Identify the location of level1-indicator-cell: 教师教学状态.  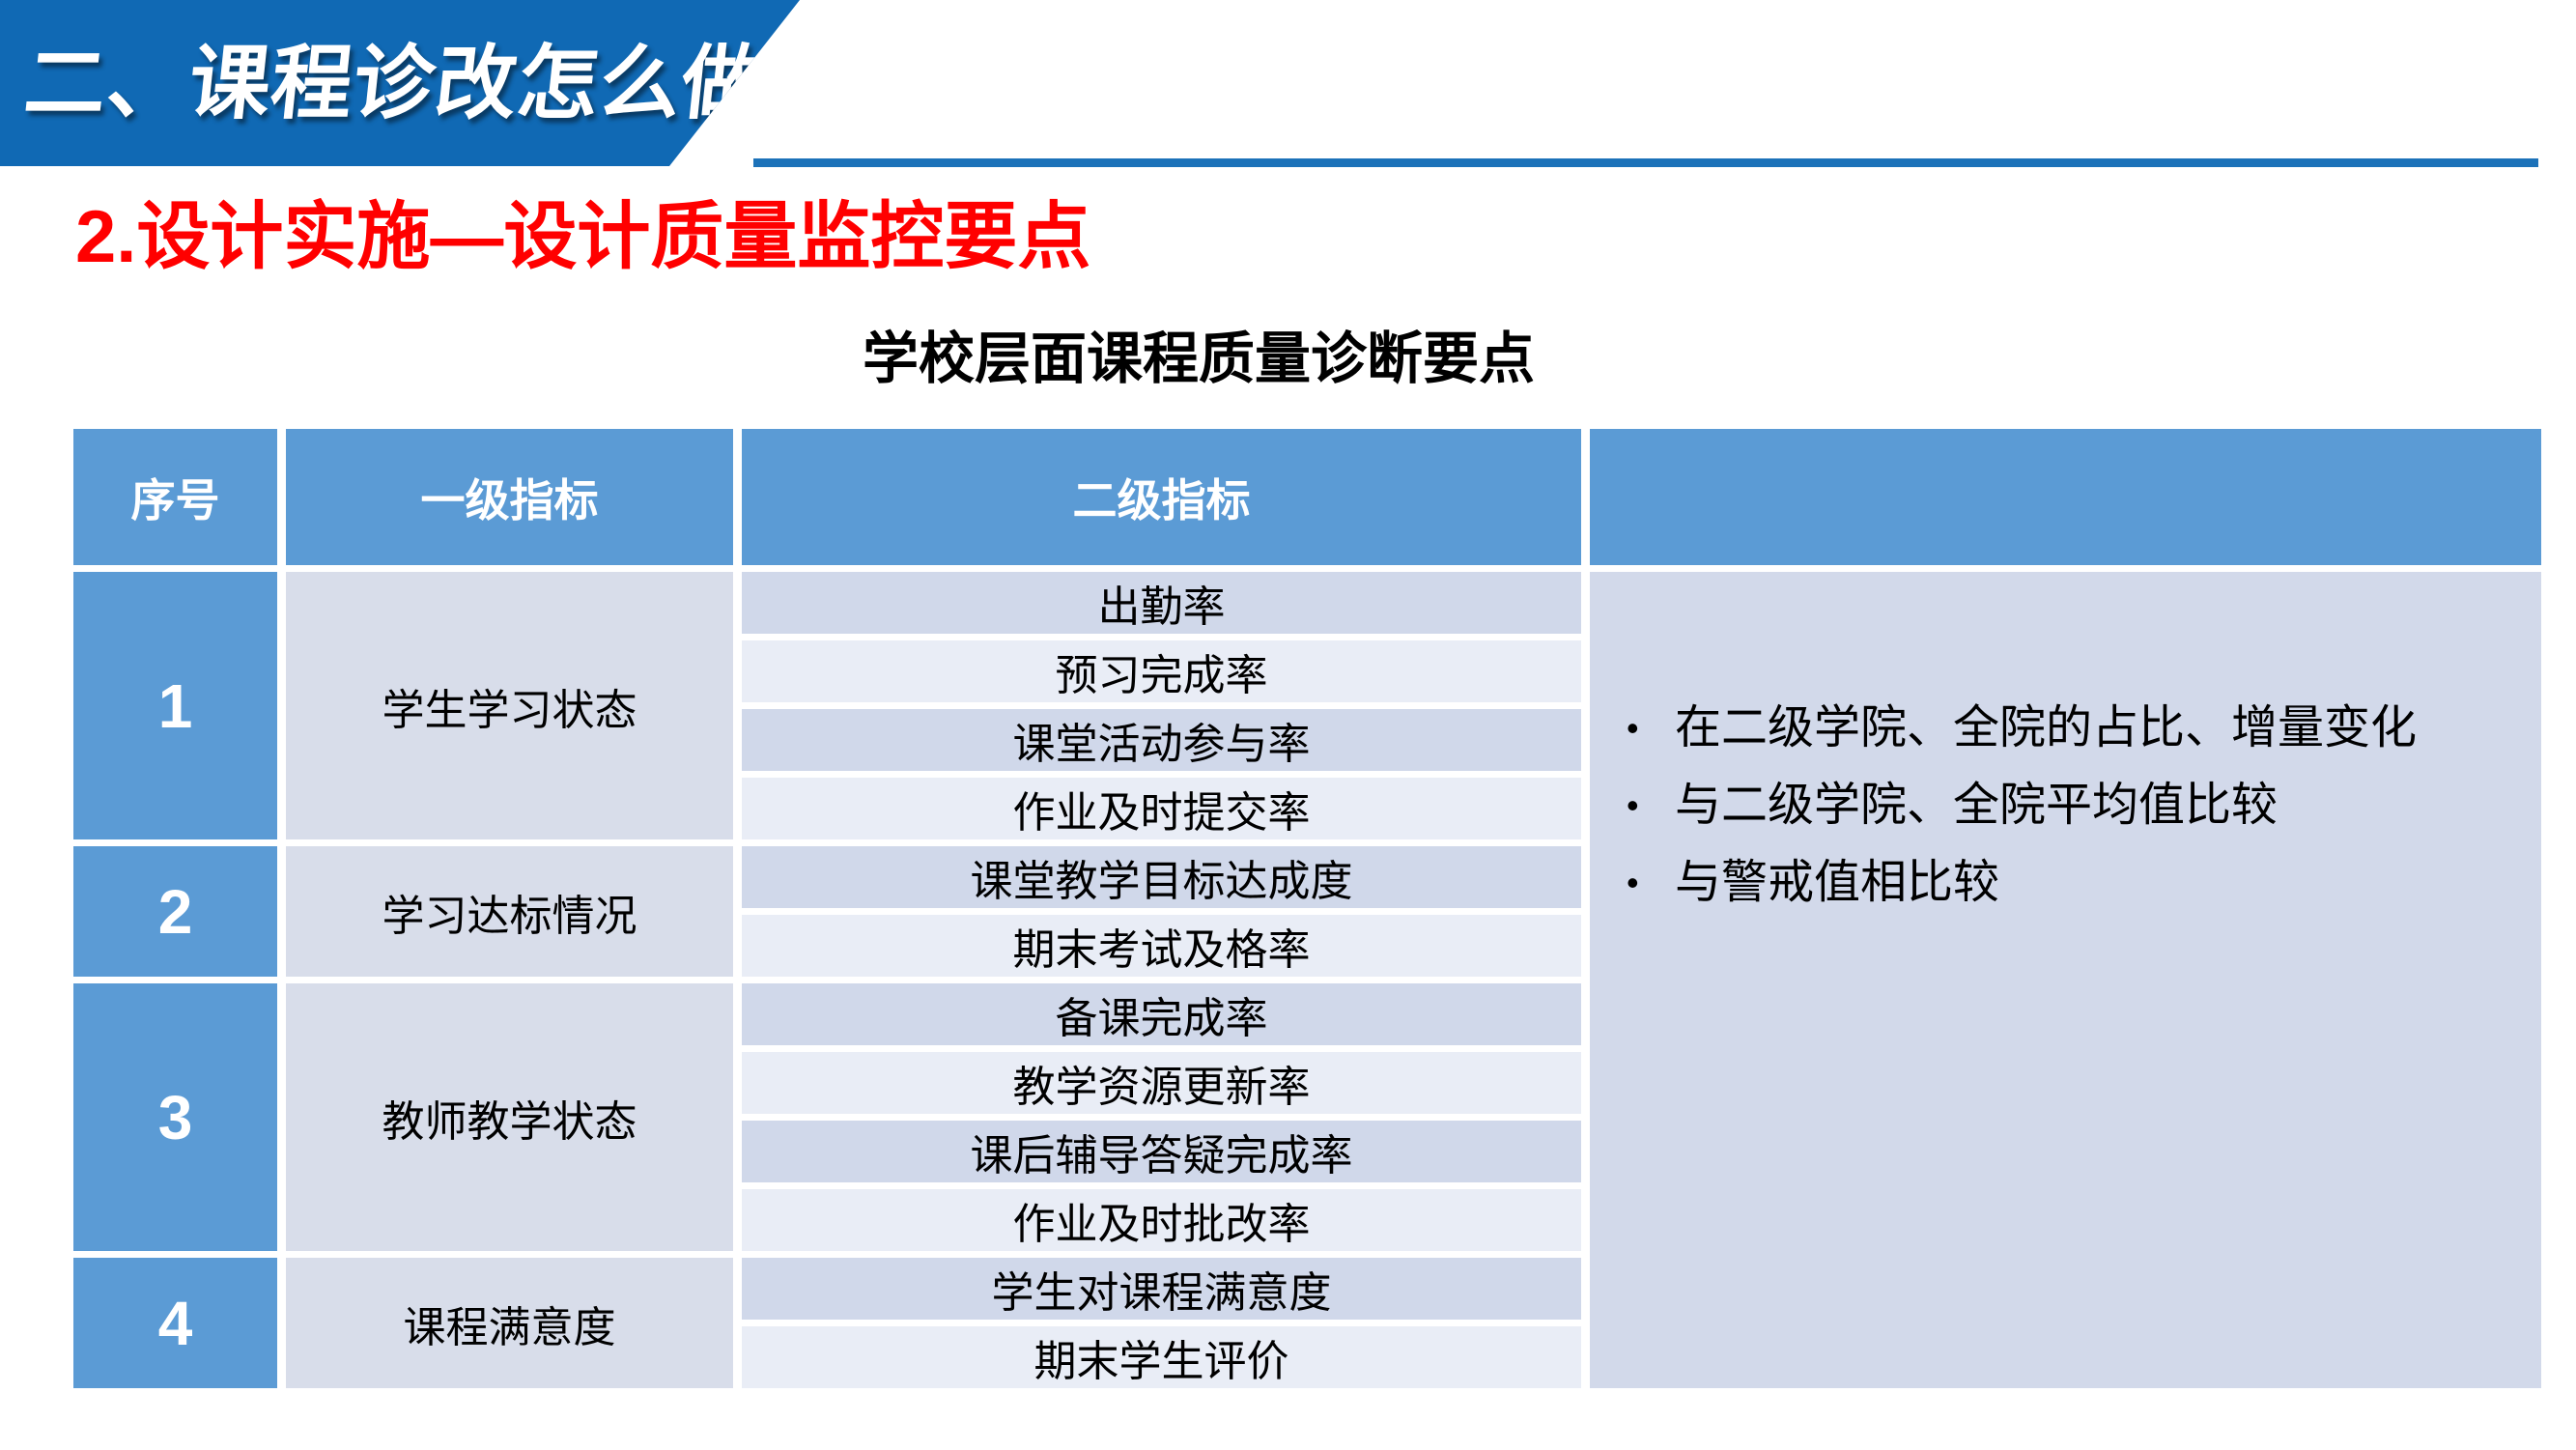
(510, 1117).